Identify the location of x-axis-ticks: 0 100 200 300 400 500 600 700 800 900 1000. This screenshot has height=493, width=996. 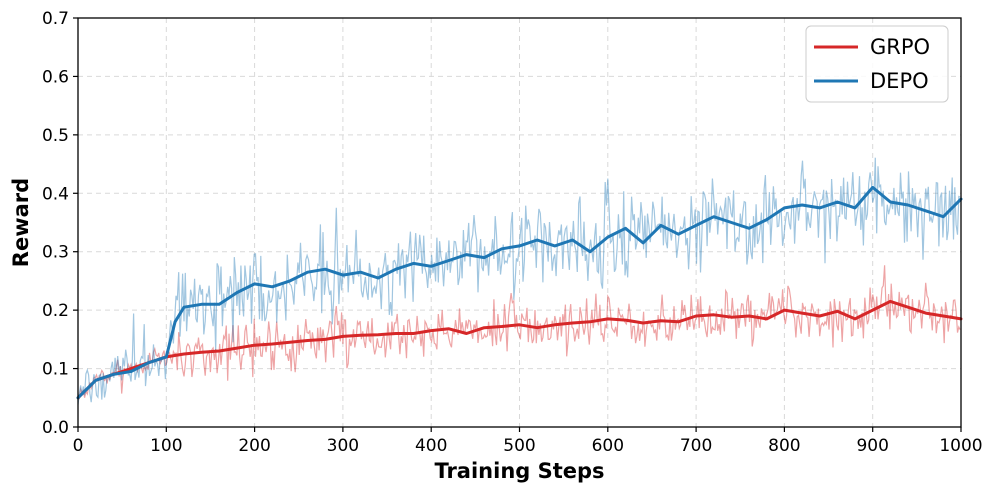
(528, 441).